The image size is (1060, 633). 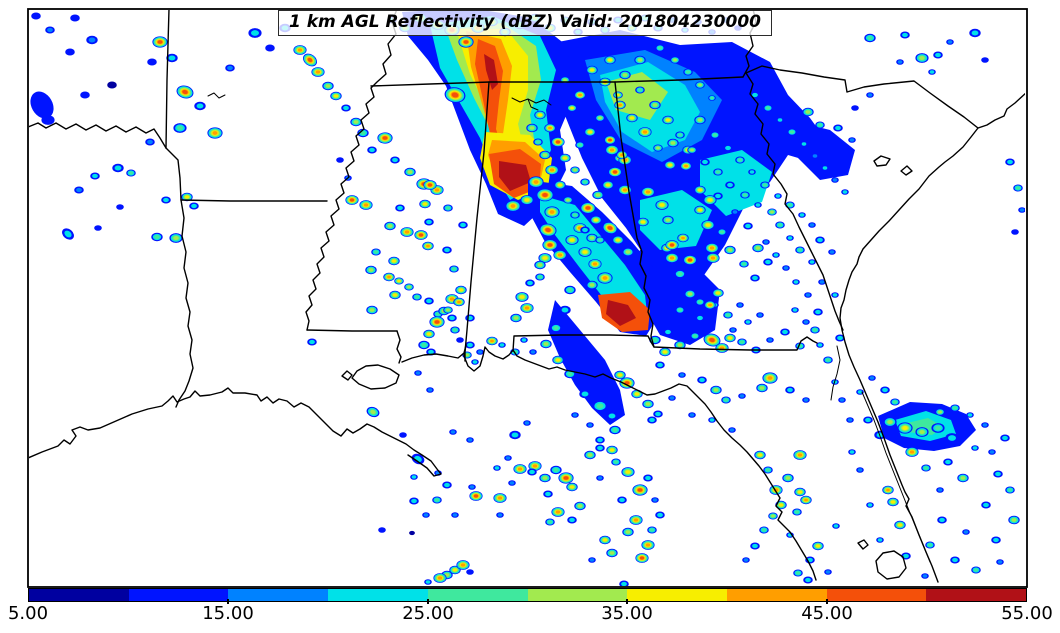 I want to click on coastline-gulf-west, so click(x=235, y=432).